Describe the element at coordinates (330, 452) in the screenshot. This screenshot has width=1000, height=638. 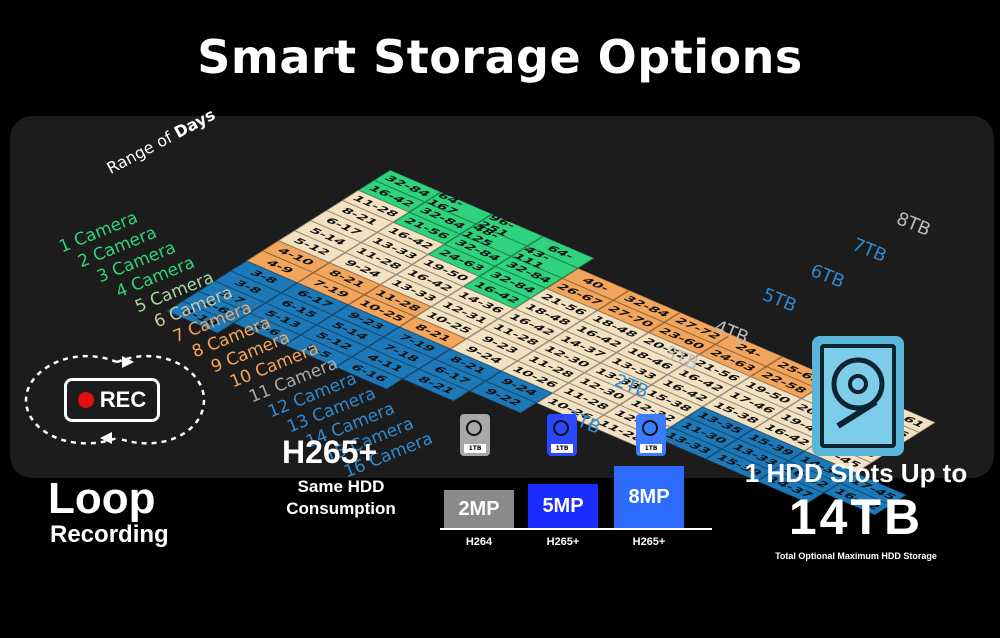
I see `h265-title: H265+` at that location.